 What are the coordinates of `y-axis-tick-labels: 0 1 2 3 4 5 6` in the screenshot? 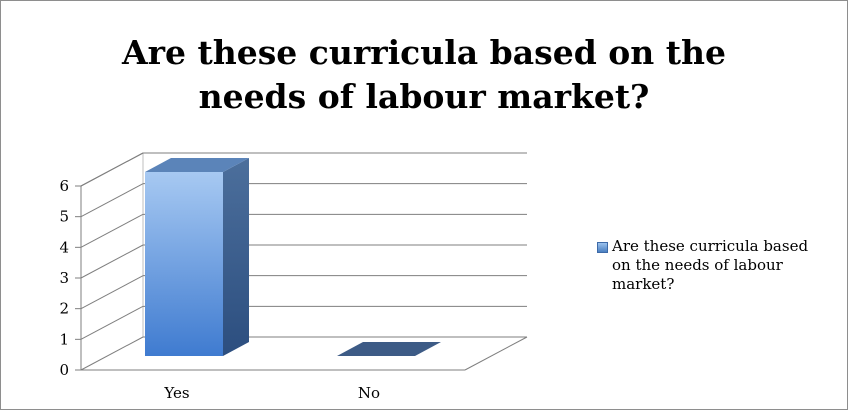 It's located at (64, 278).